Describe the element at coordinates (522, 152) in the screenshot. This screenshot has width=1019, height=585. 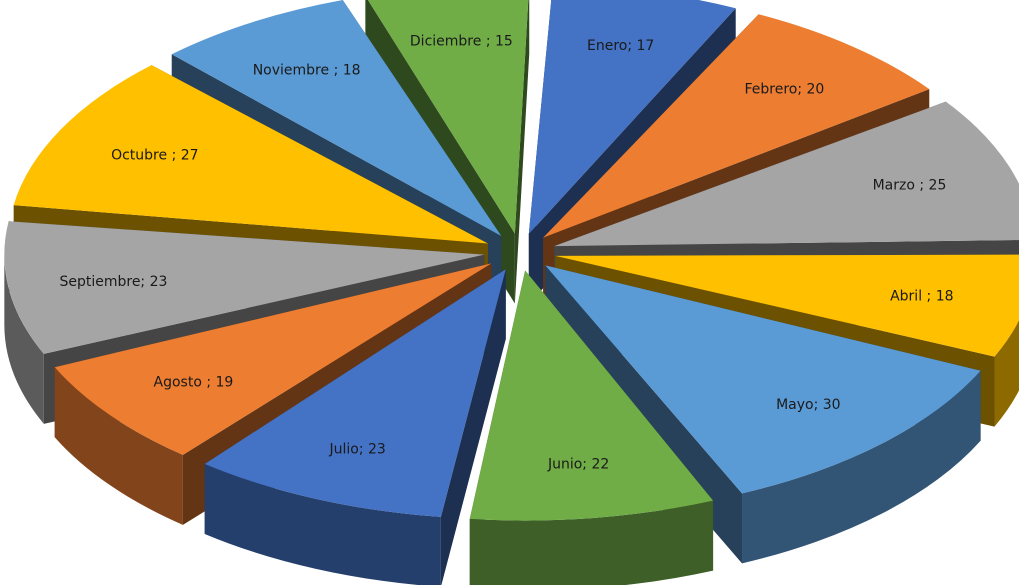
I see `pie-slice-wall` at that location.